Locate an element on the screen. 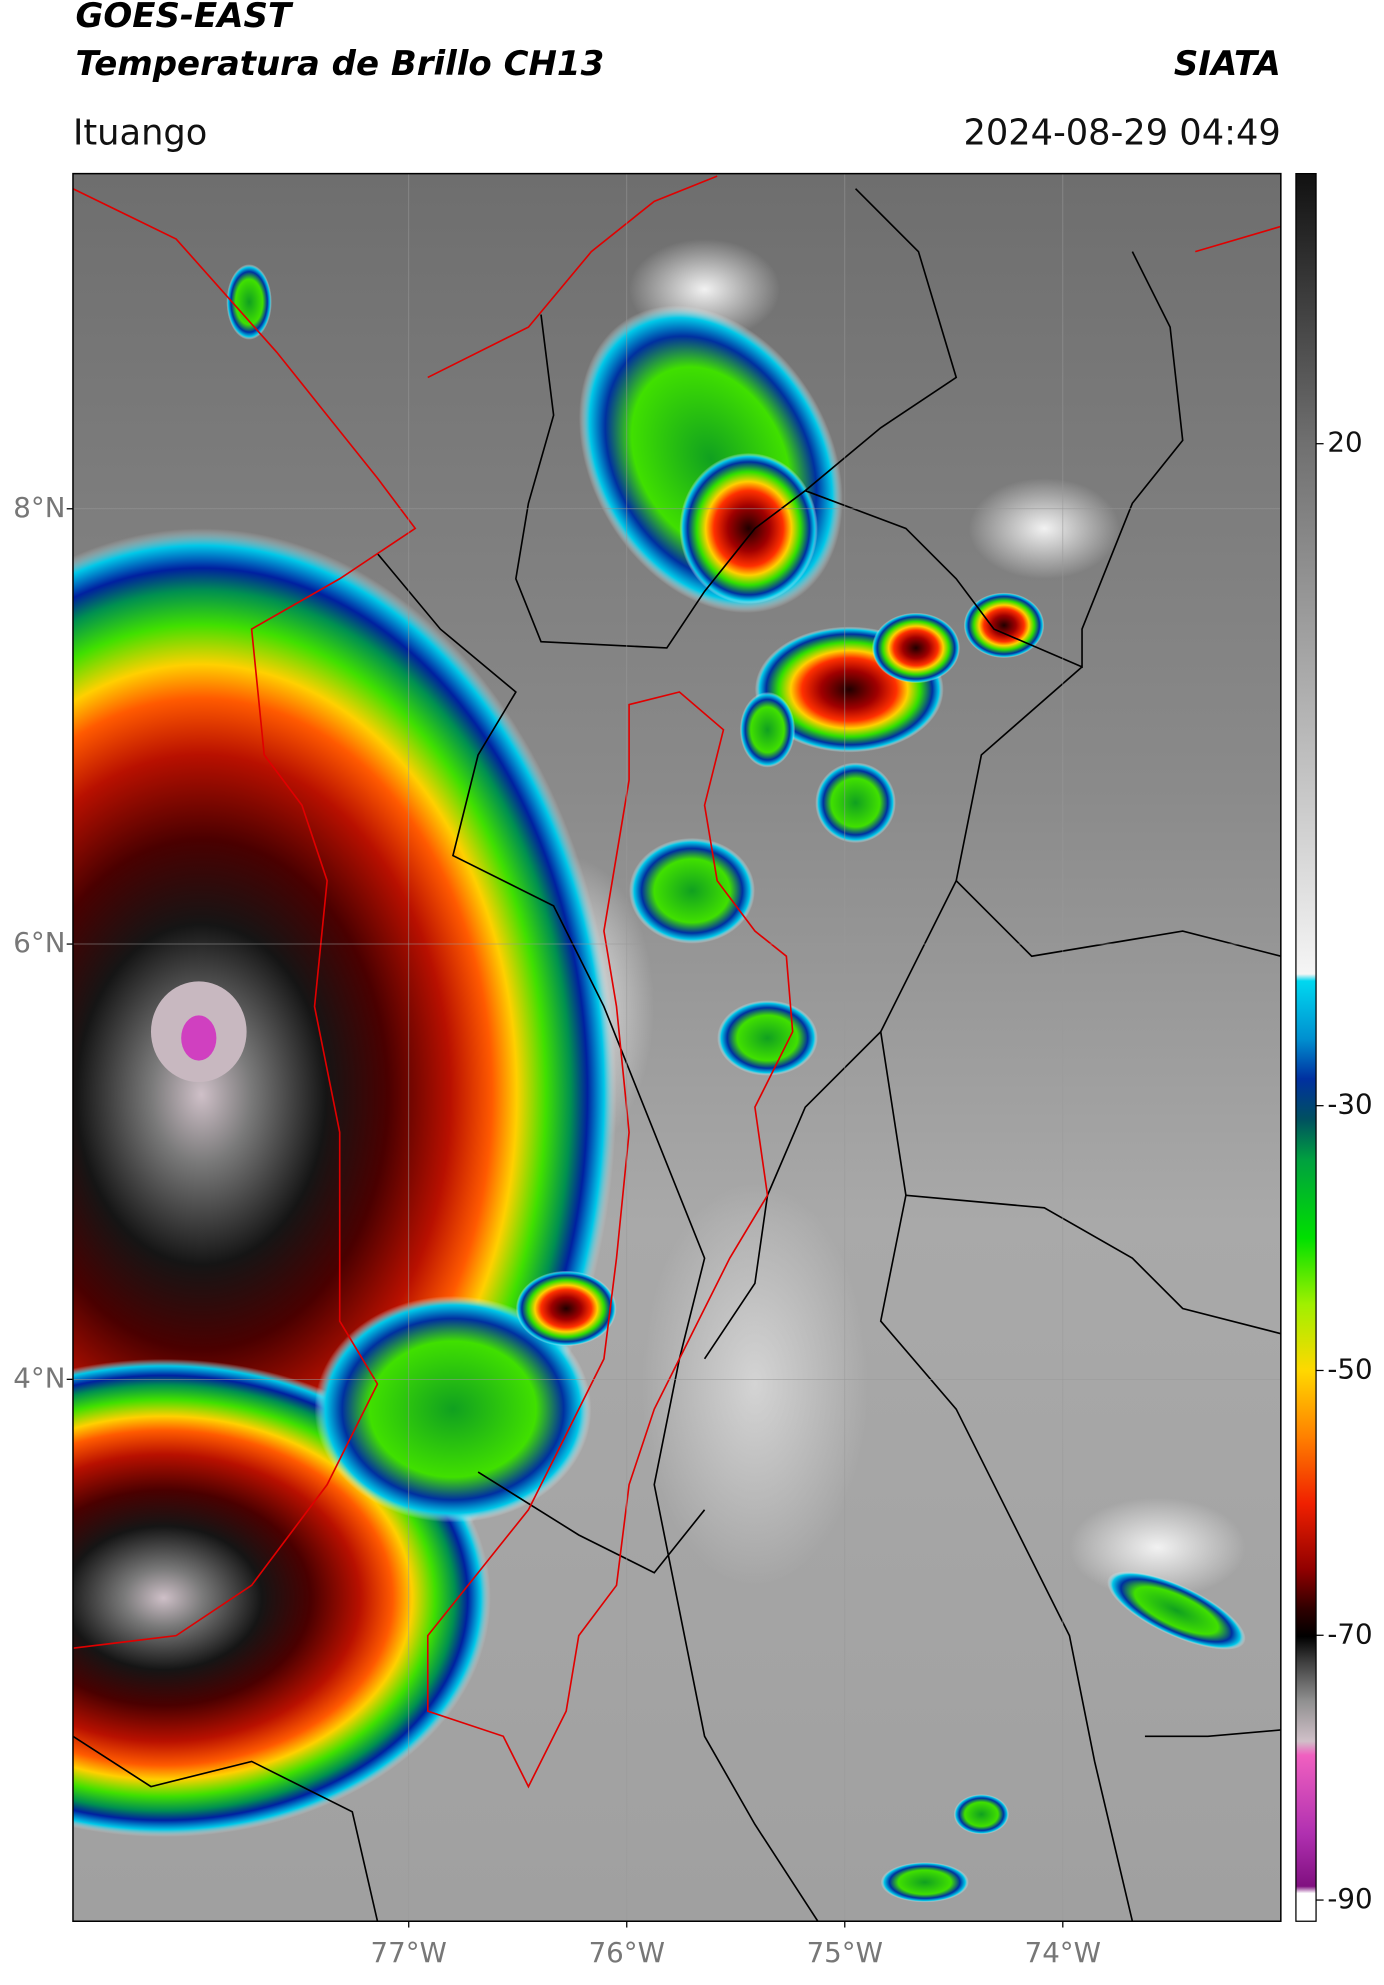 The height and width of the screenshot is (1985, 1384). lon-tick-label: 76°W is located at coordinates (627, 1952).